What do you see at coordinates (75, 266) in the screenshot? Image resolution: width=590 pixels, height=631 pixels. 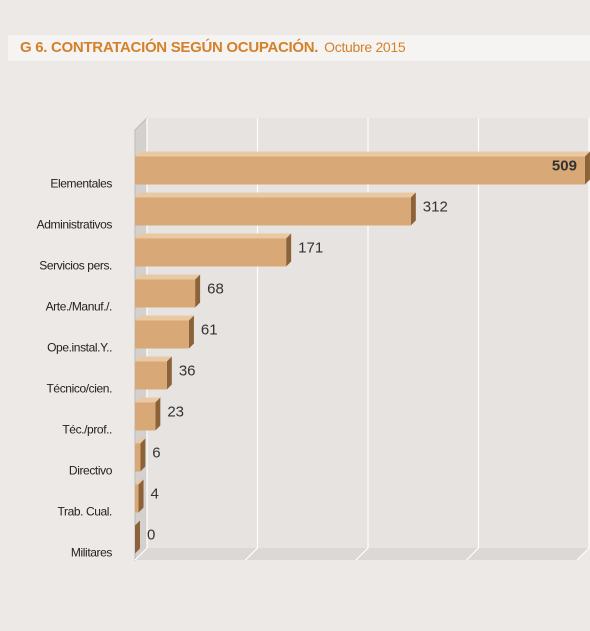 I see `y-tick-label: Servicios pers.` at bounding box center [75, 266].